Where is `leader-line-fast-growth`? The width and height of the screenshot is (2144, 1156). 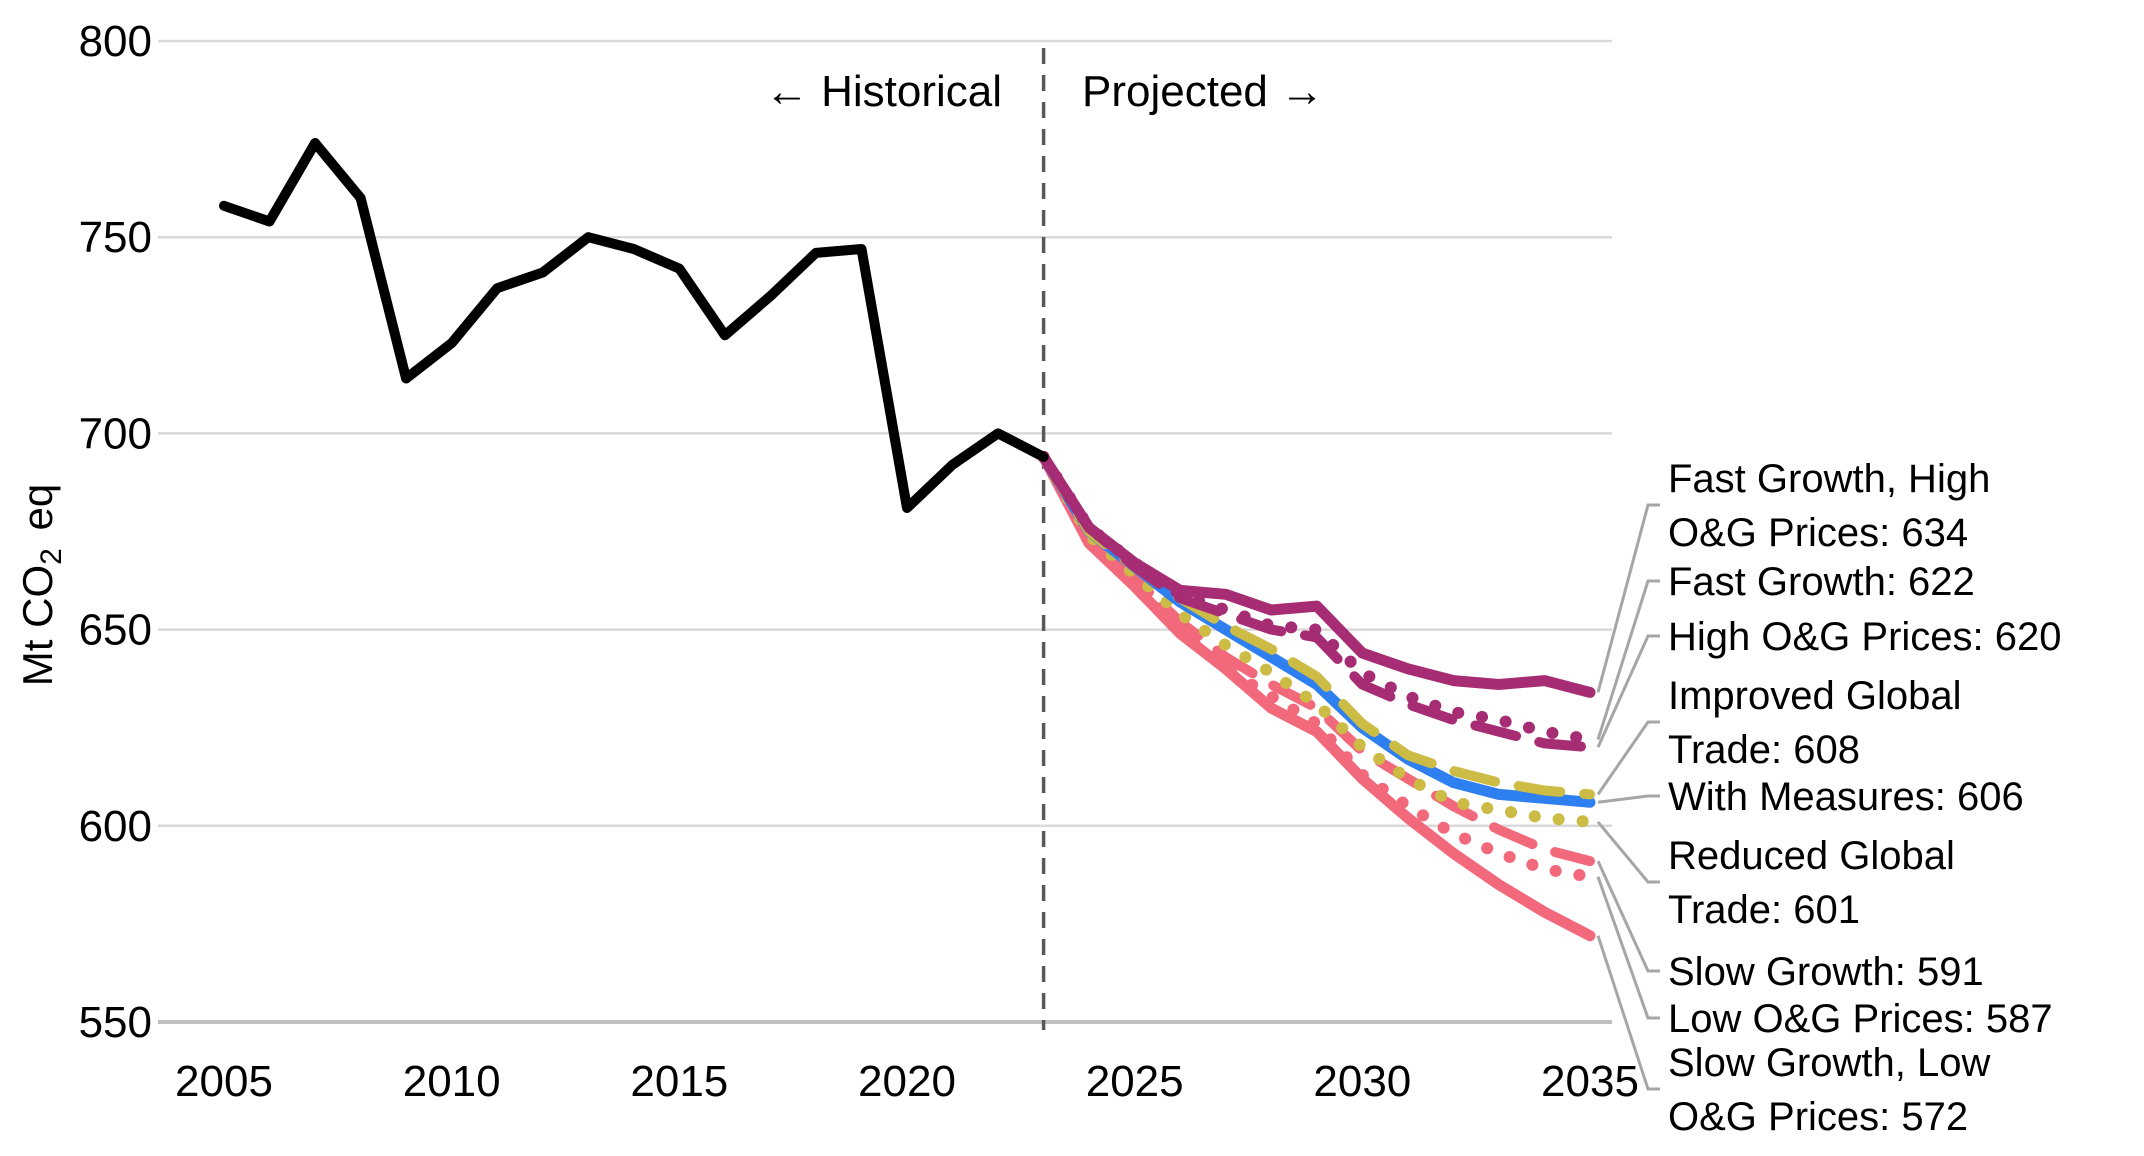
leader-line-fast-growth is located at coordinates (1628, 659).